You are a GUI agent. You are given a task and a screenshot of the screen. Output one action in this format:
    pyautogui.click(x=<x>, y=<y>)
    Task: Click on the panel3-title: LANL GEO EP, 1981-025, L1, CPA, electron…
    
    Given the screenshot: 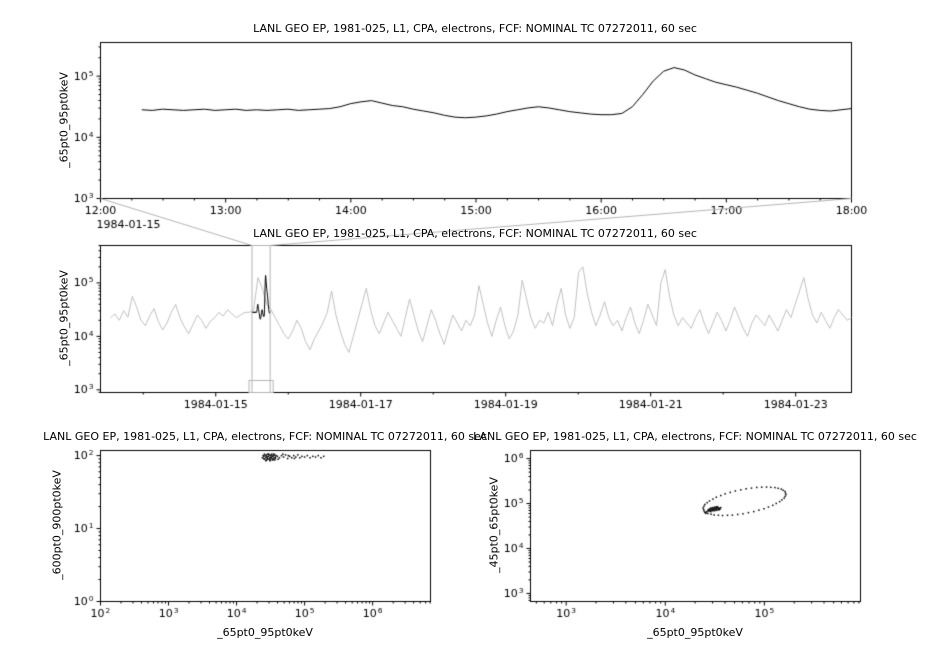 What is the action you would take?
    pyautogui.click(x=265, y=436)
    